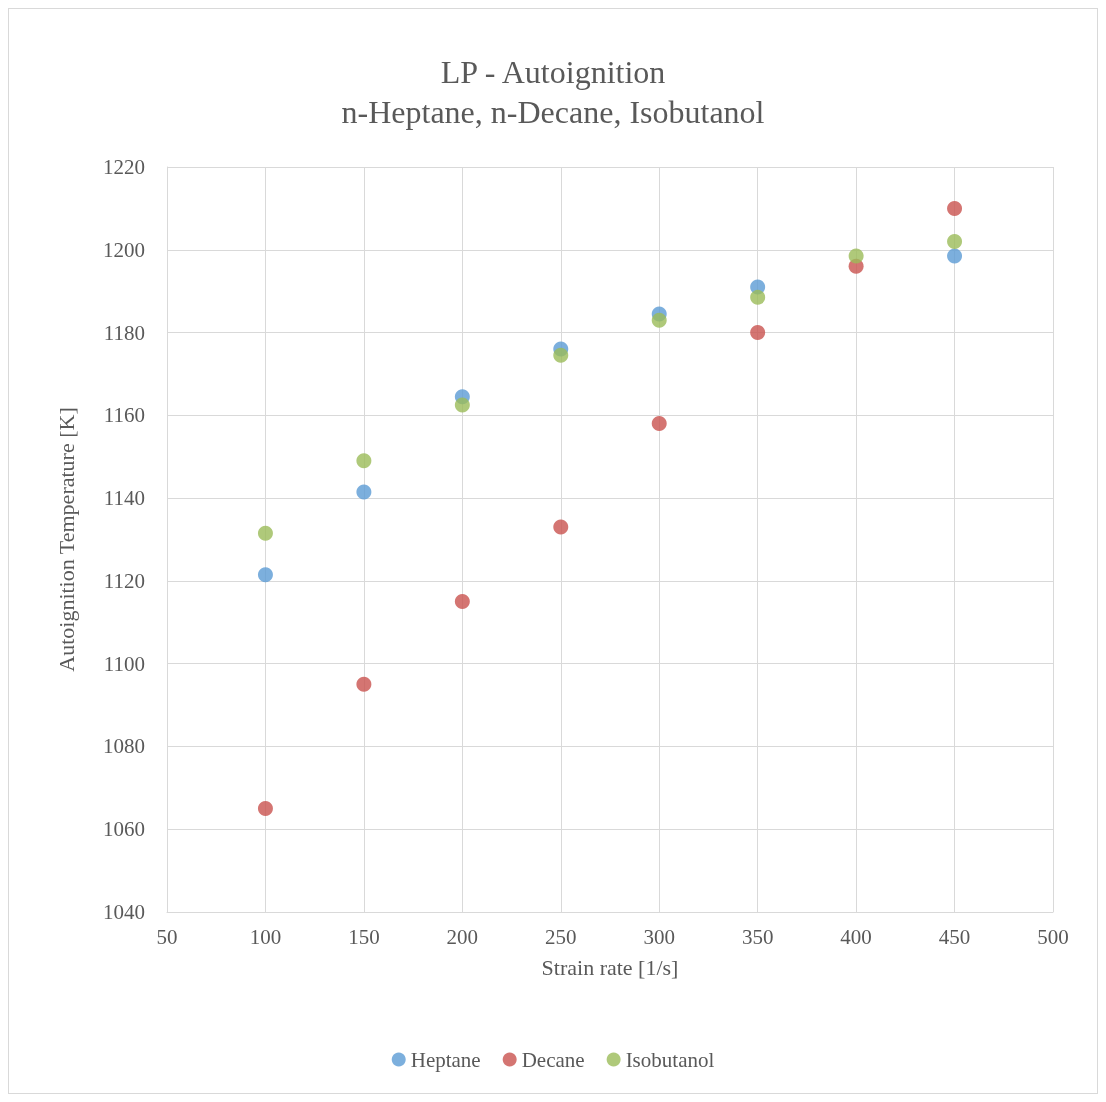 The height and width of the screenshot is (1102, 1106). I want to click on y-tick-label: 1160, so click(124, 415).